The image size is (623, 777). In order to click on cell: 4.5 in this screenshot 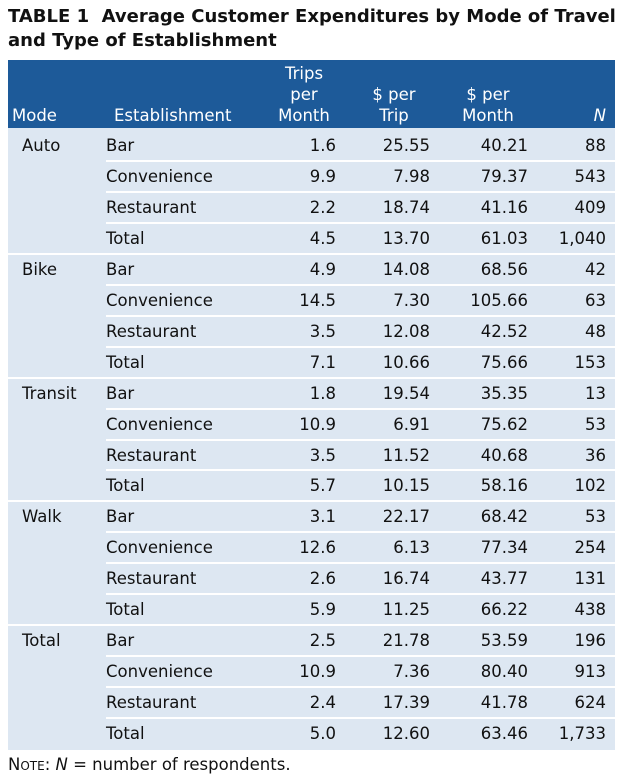, I will do `click(322, 238)`.